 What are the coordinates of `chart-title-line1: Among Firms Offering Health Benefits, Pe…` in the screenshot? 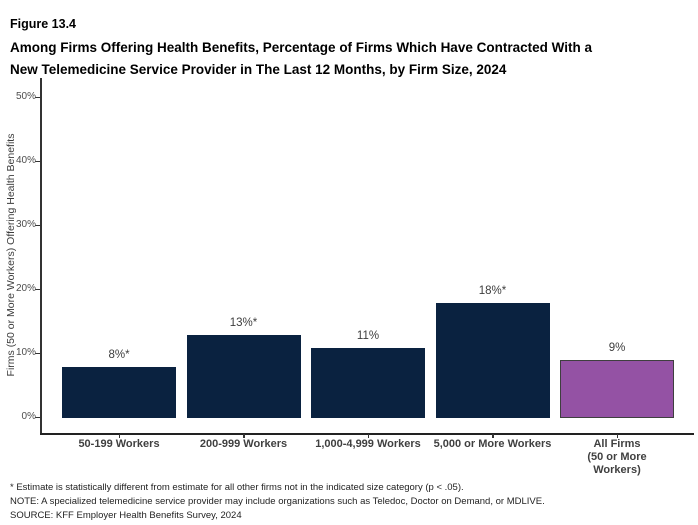 It's located at (301, 47).